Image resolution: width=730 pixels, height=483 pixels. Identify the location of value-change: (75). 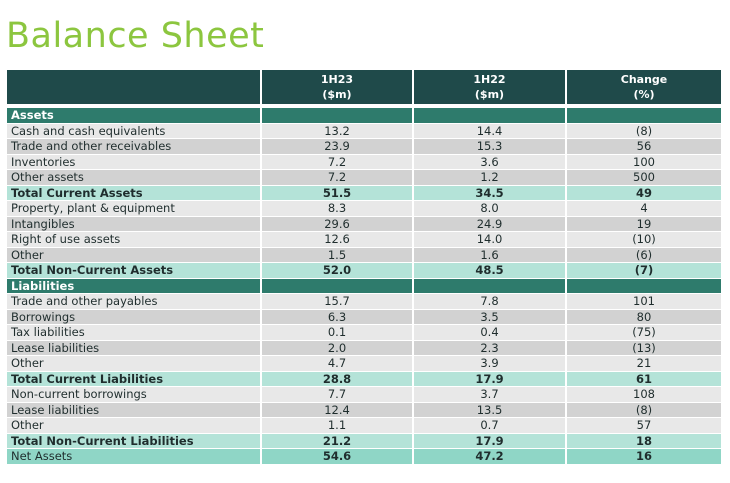
(644, 332).